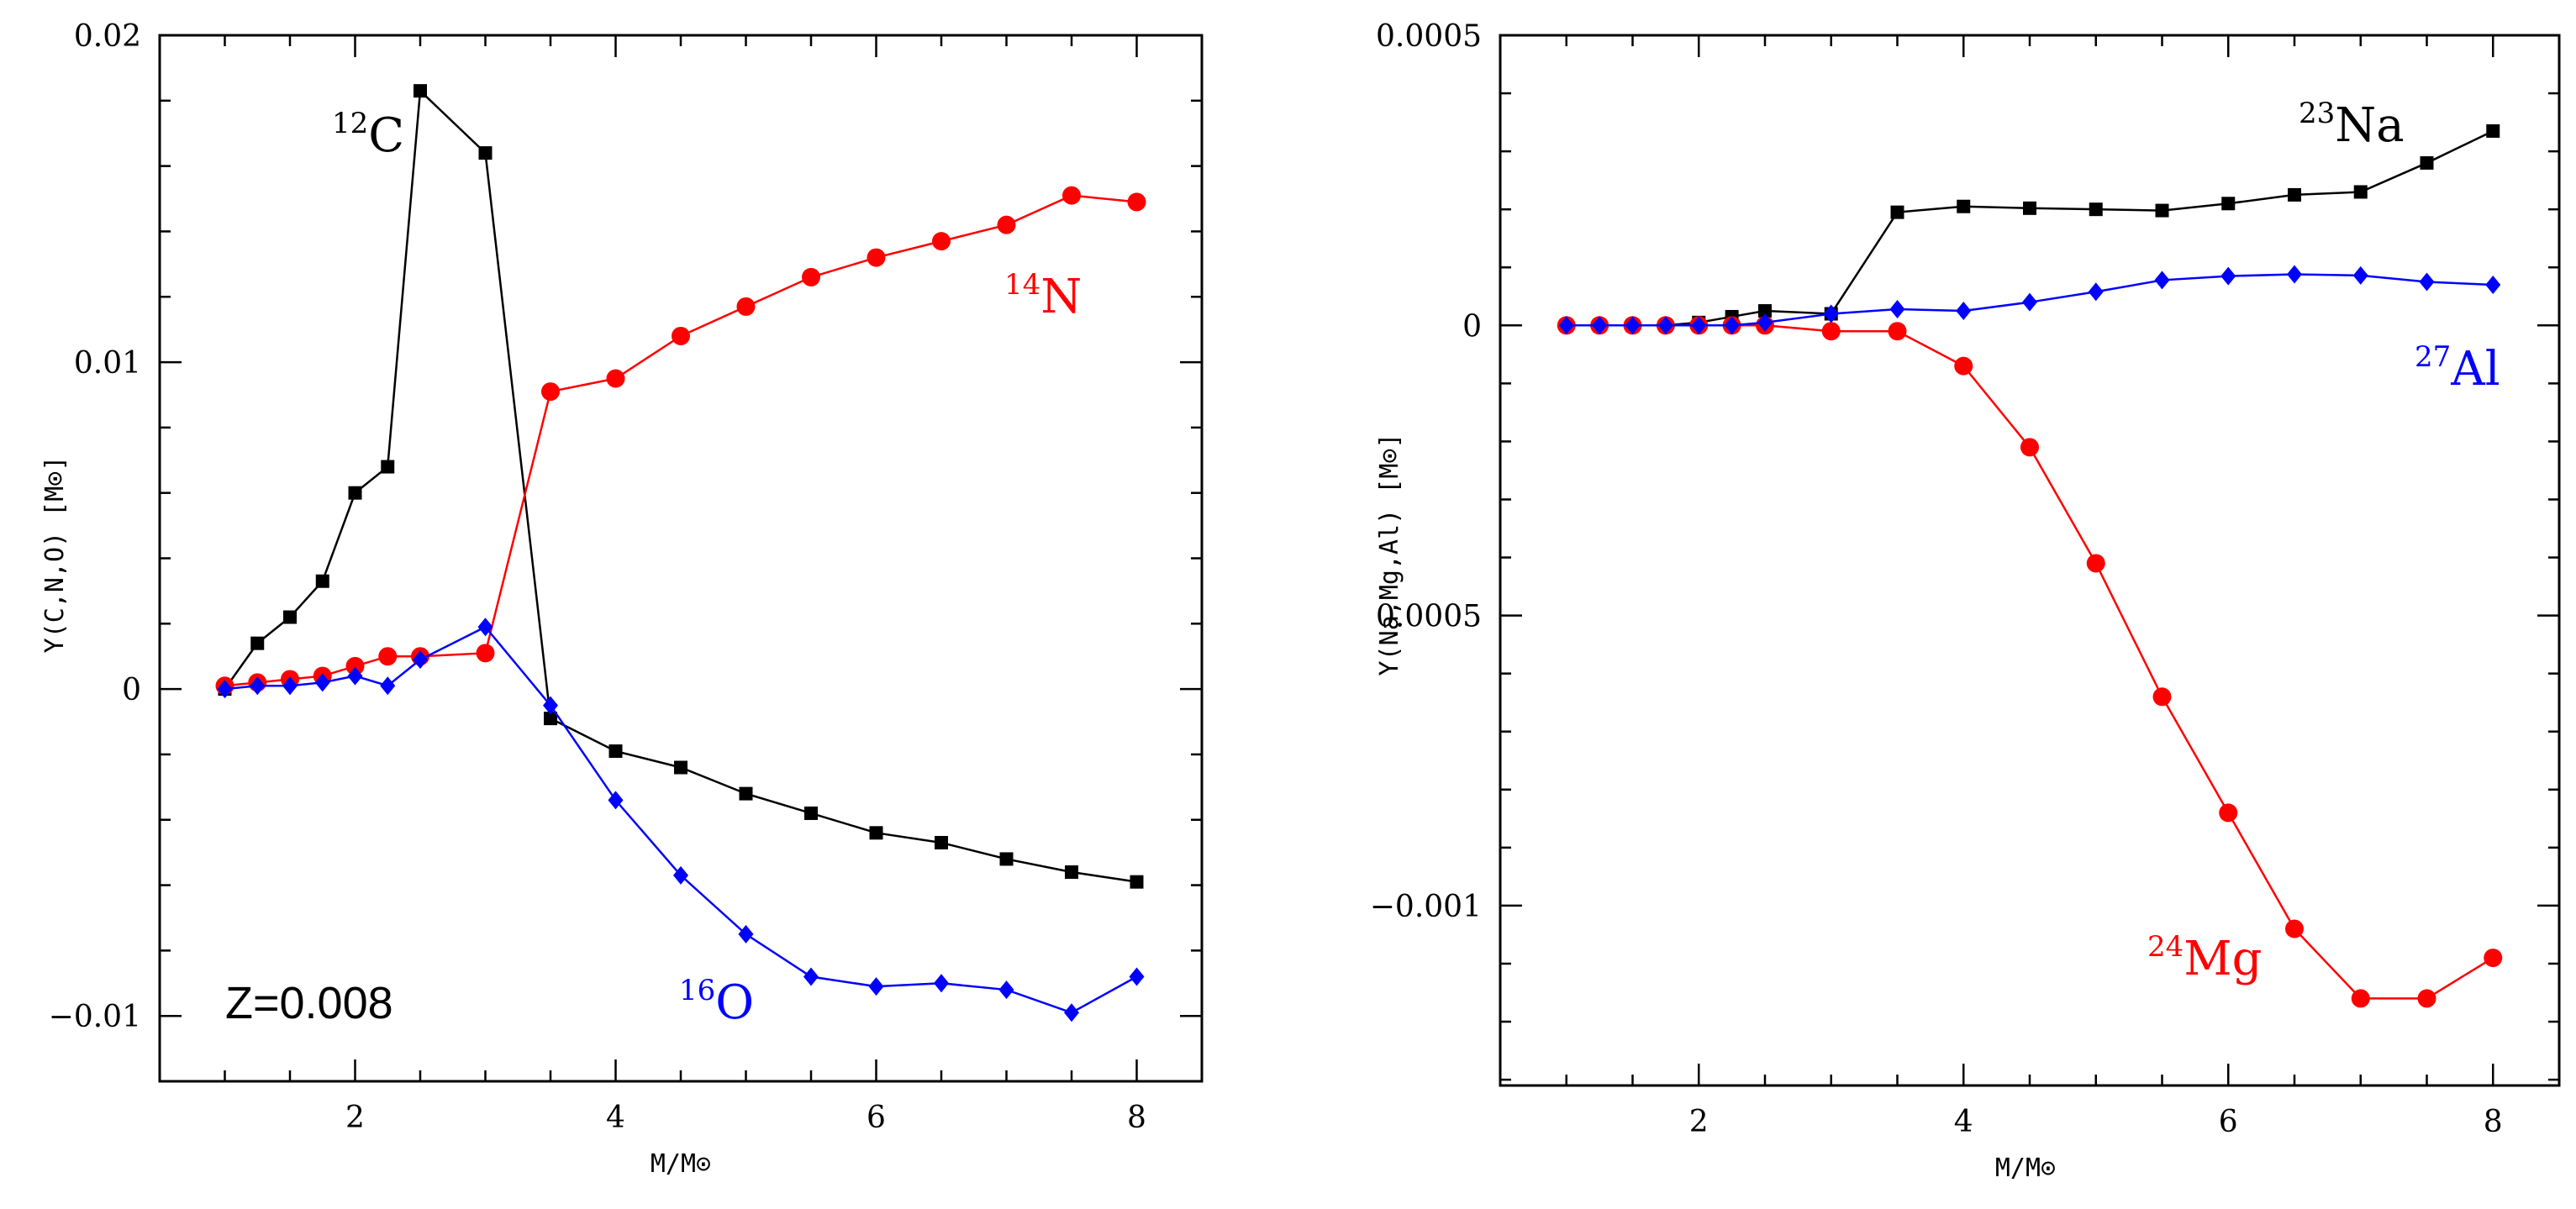 The height and width of the screenshot is (1209, 2576). Describe the element at coordinates (1043, 296) in the screenshot. I see `series-label-14N: 14N` at that location.